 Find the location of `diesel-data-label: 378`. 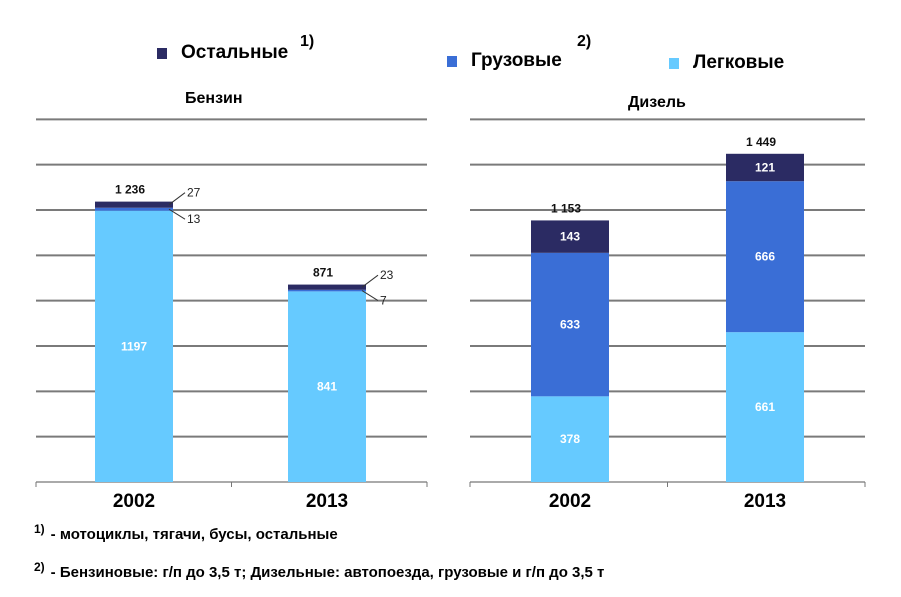

diesel-data-label: 378 is located at coordinates (570, 439).